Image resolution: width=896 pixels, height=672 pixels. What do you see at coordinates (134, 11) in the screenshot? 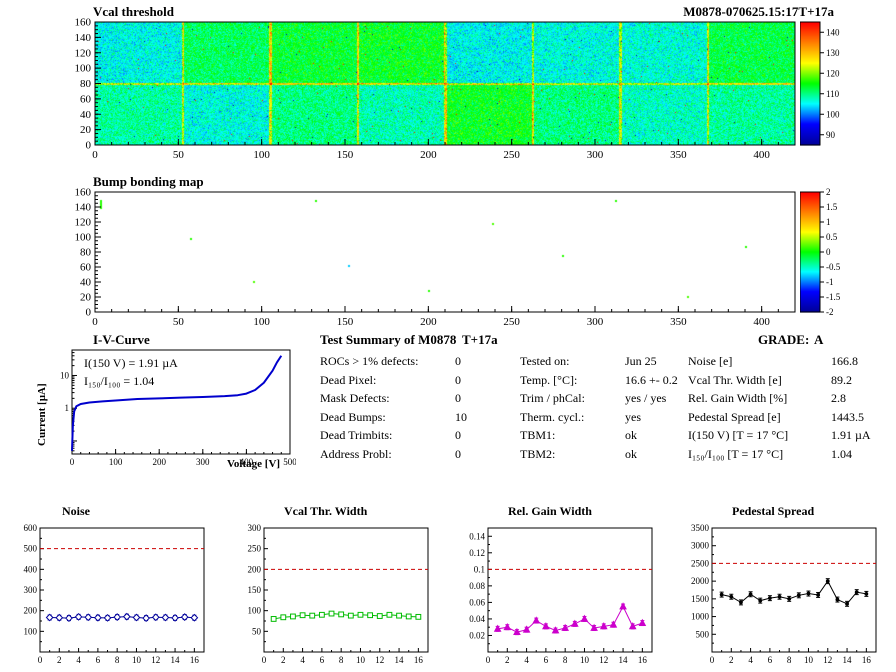
I see `vcal-threshold-title: Vcal threshold` at bounding box center [134, 11].